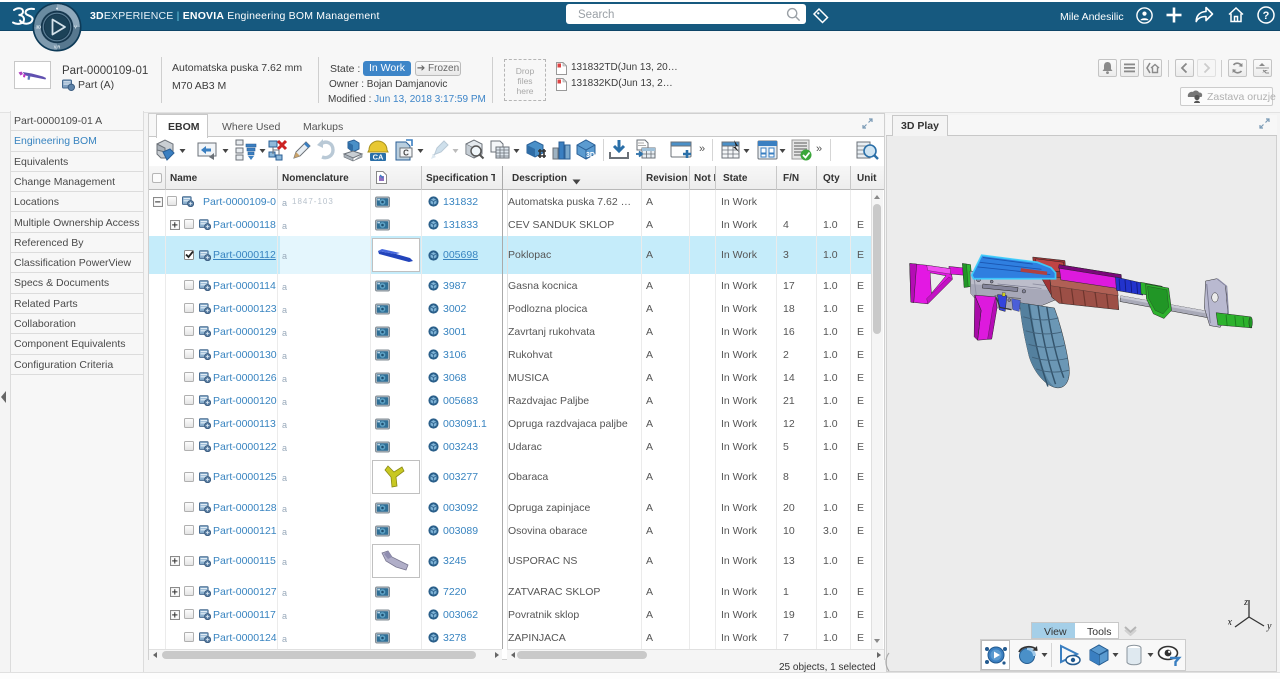 The width and height of the screenshot is (1280, 679). Describe the element at coordinates (1245, 602) in the screenshot. I see `svg-text: z` at that location.